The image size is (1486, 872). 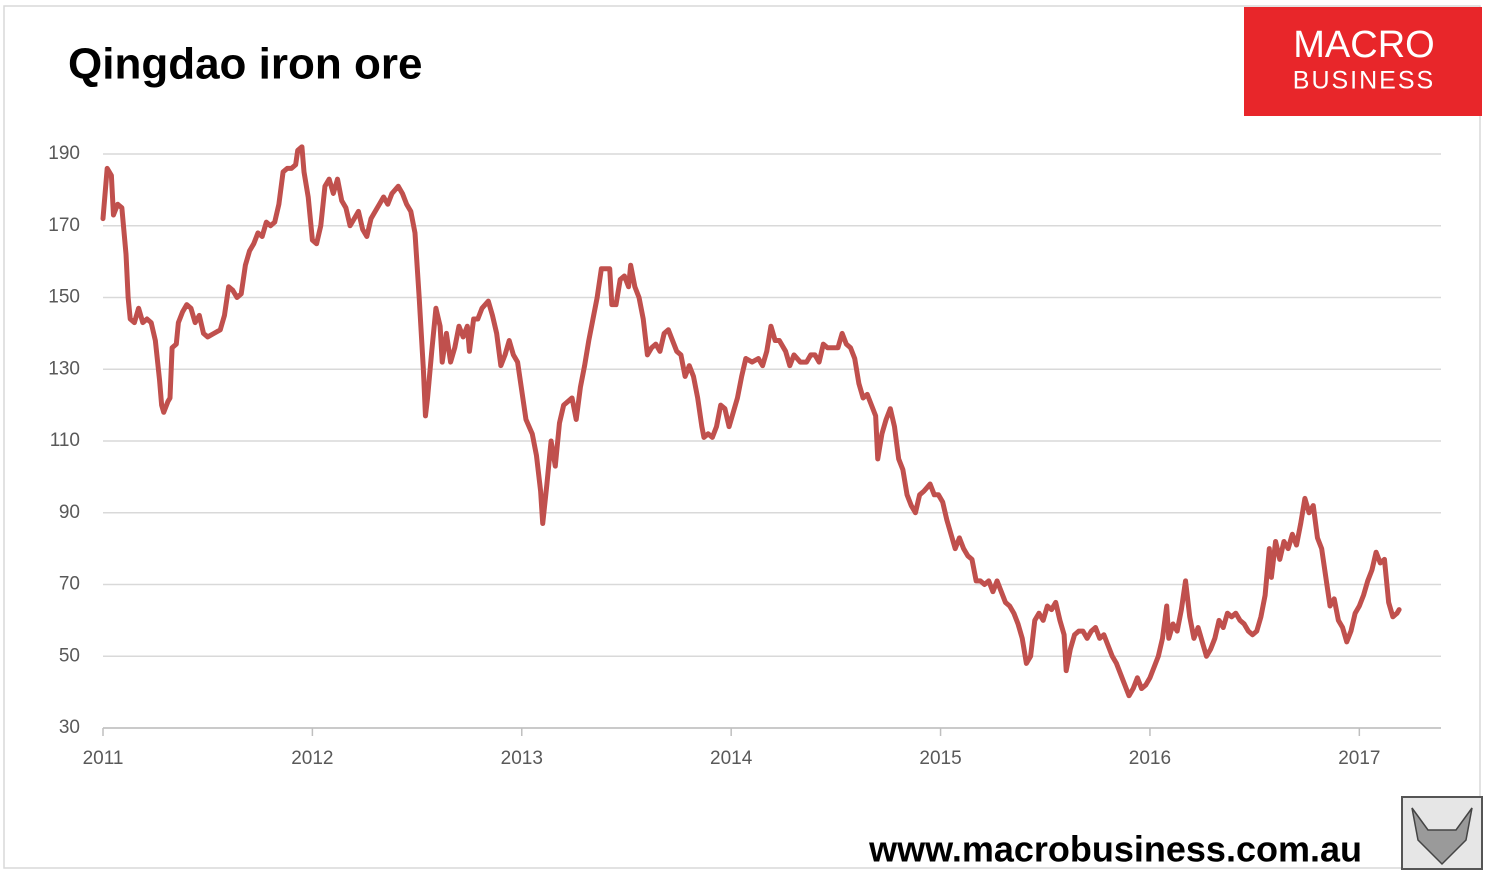 What do you see at coordinates (940, 758) in the screenshot?
I see `x-tick-label: 2015` at bounding box center [940, 758].